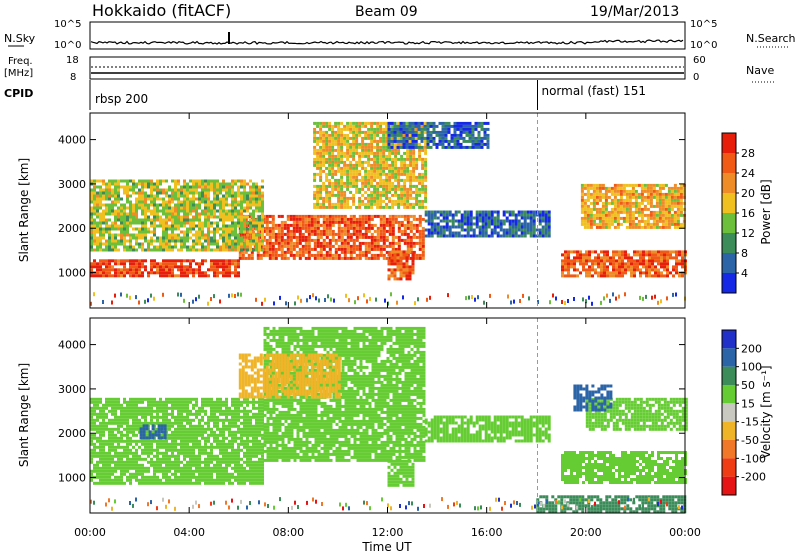 This screenshot has width=800, height=554. I want to click on nsky-label: N.Sky, so click(20, 38).